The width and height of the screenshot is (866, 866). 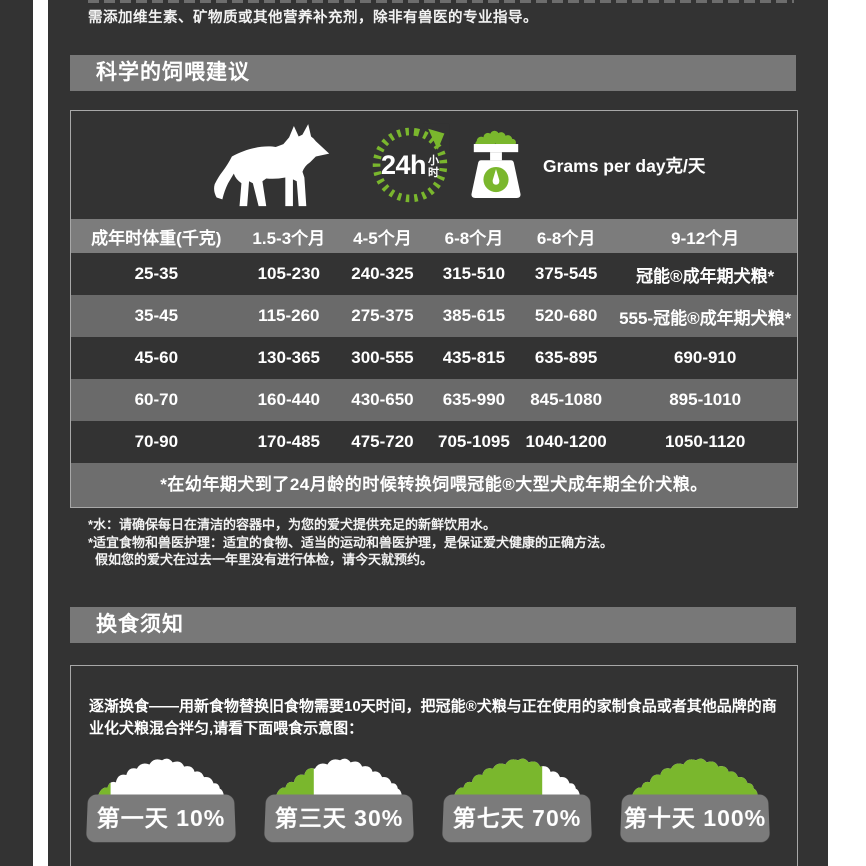 I want to click on note-water: *水：请确保每日在清洁的容器中，为您的爱犬提供充足的新鲜饮用水。, so click(x=292, y=524).